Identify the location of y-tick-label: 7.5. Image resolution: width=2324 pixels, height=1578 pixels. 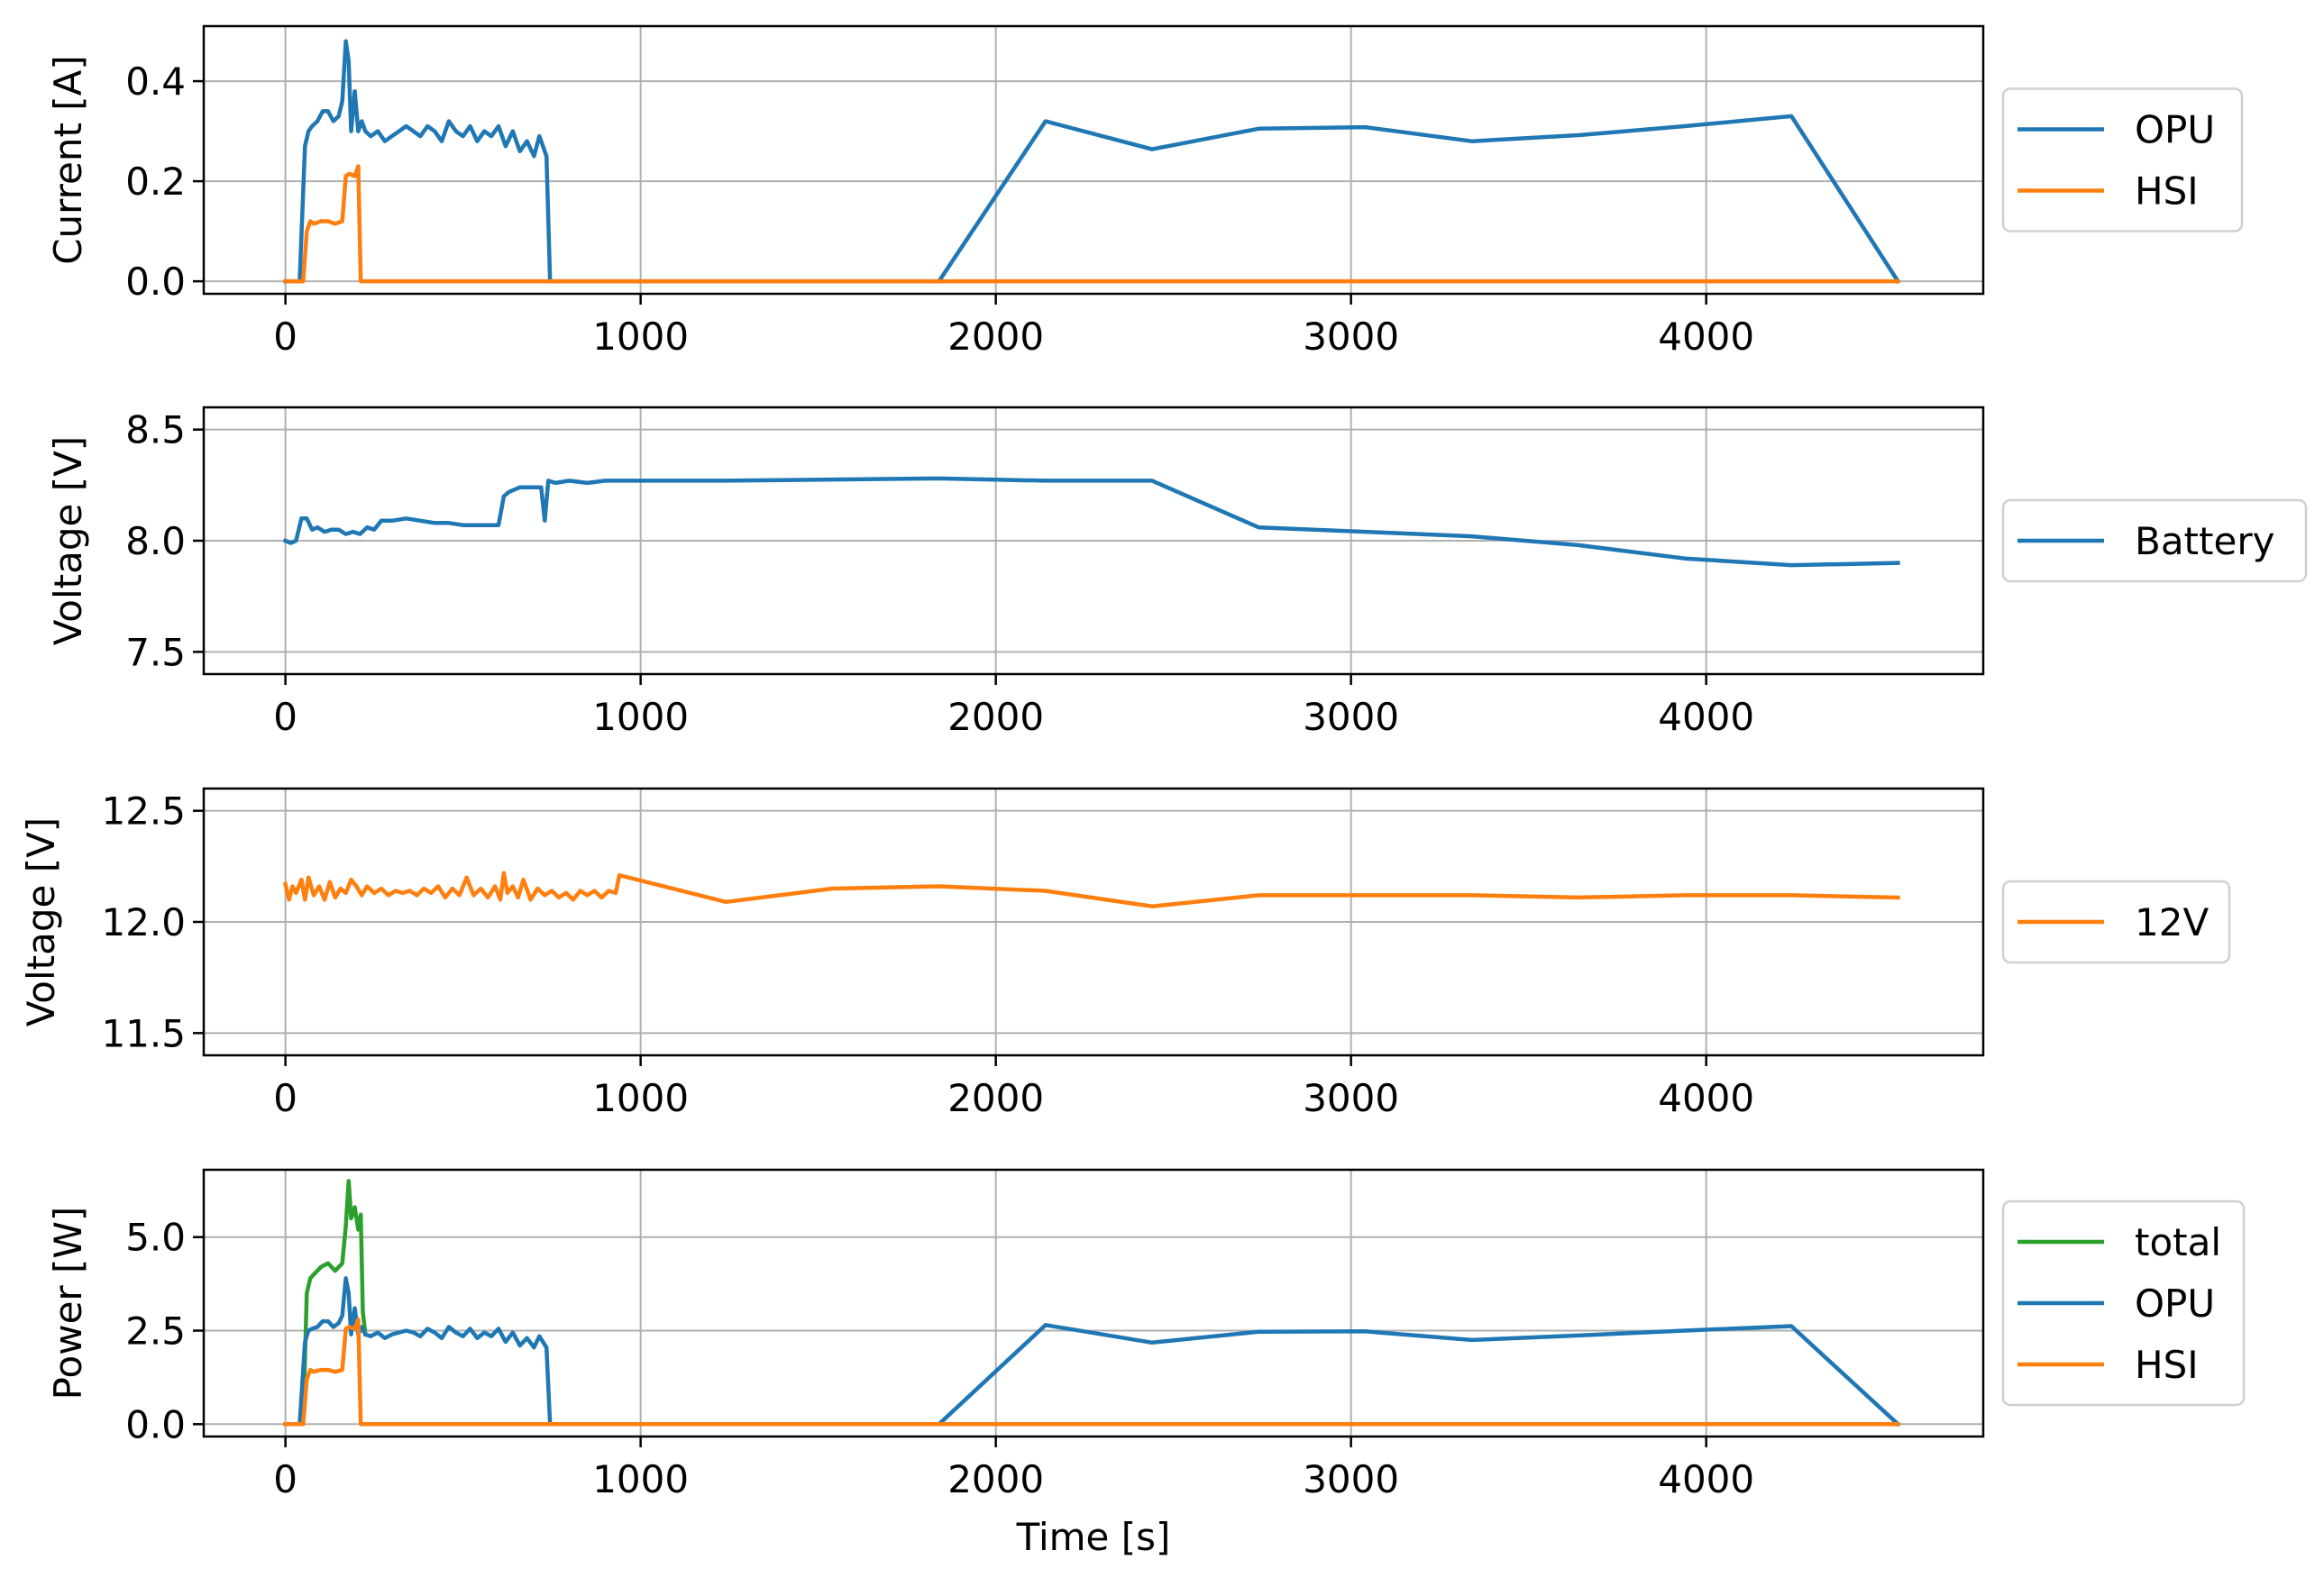
(155, 652).